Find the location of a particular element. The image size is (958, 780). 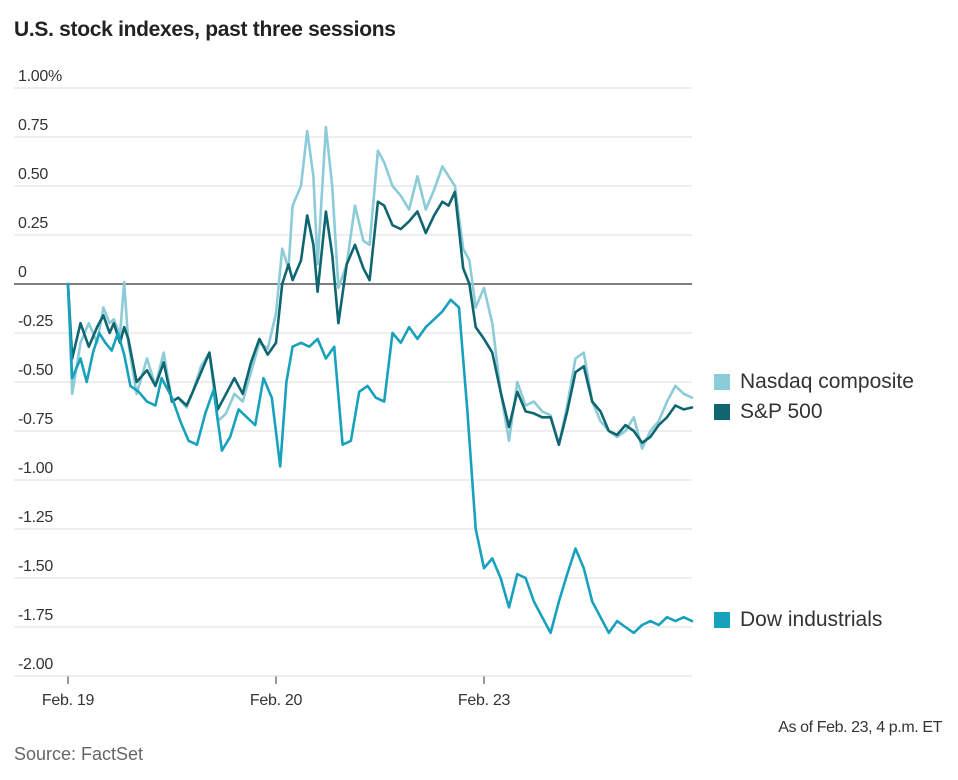

y-tick-label: 0.25 is located at coordinates (33, 223).